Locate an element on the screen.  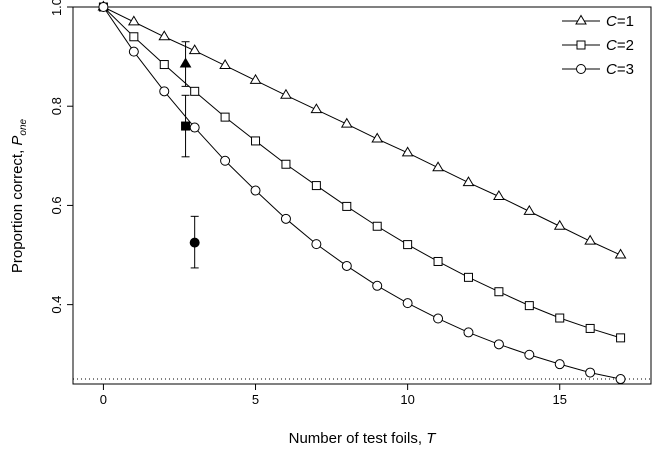
y-tick-label: 1.0 is located at coordinates (56, 8).